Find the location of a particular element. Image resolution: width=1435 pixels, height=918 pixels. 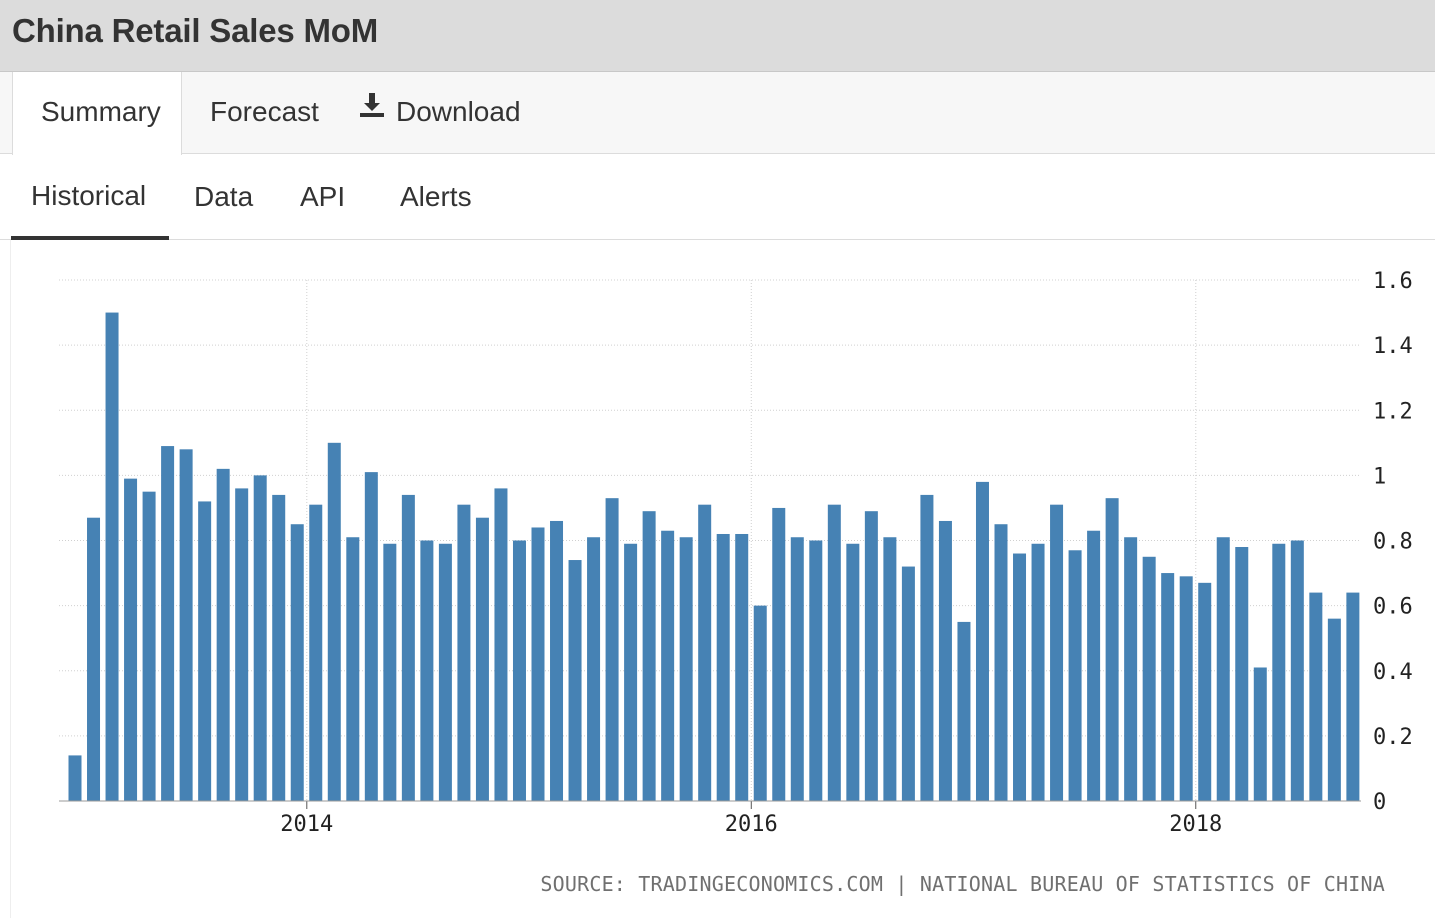

x-tick-label: 2014 is located at coordinates (306, 824).